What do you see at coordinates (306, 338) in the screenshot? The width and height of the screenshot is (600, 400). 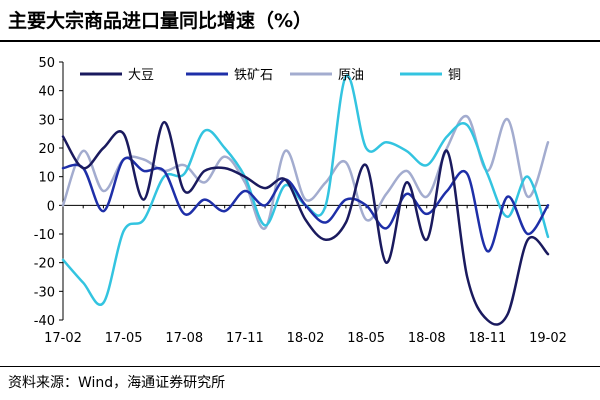 I see `x-tick-label: 18-02` at bounding box center [306, 338].